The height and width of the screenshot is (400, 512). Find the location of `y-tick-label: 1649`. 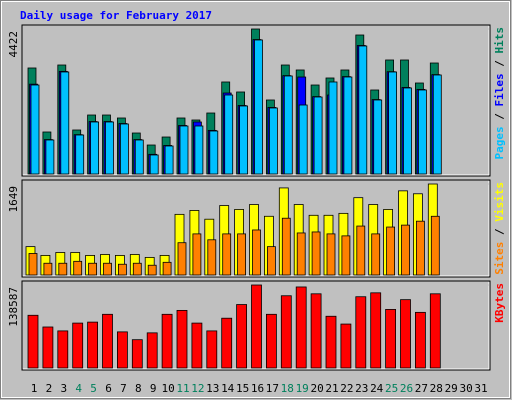

y-tick-label: 1649 is located at coordinates (13, 199).